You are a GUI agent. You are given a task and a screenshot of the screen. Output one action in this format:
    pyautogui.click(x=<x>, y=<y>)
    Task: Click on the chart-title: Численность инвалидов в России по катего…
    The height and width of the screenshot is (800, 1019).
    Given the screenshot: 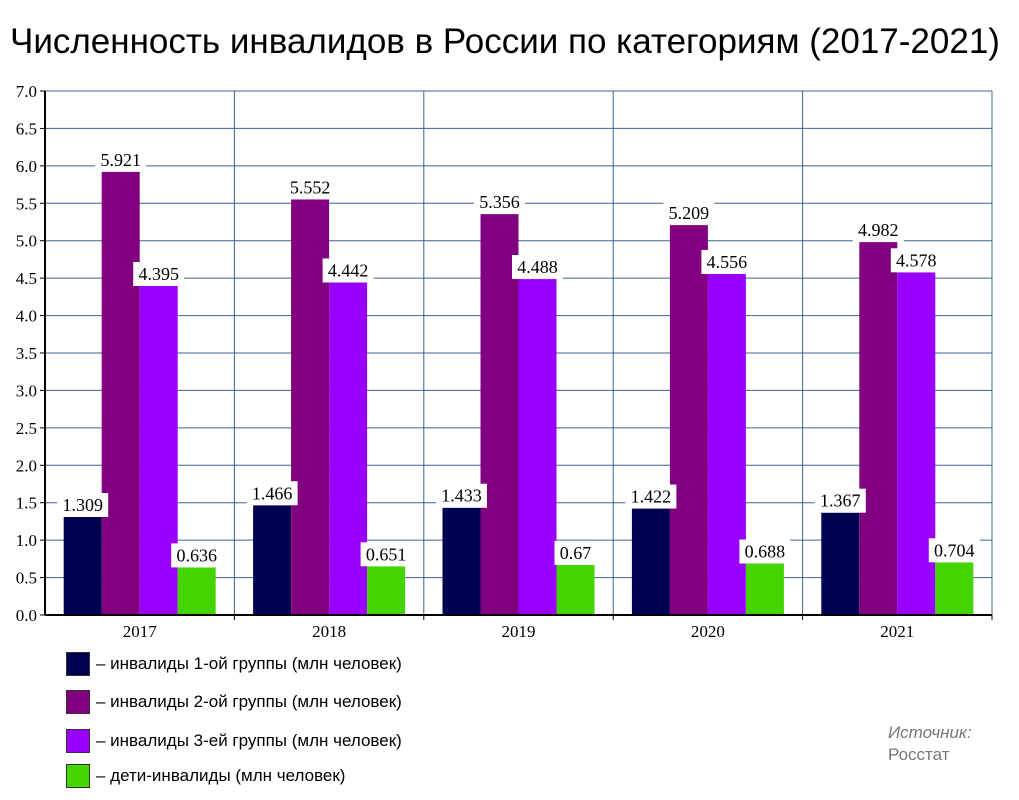 What is the action you would take?
    pyautogui.click(x=505, y=41)
    